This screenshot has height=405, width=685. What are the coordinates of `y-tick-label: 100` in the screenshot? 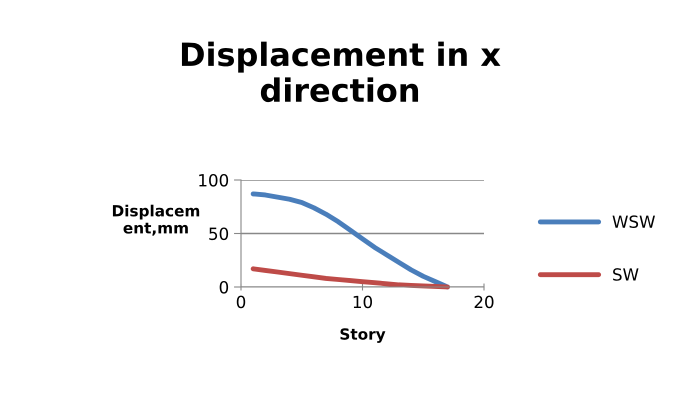 It's located at (213, 180).